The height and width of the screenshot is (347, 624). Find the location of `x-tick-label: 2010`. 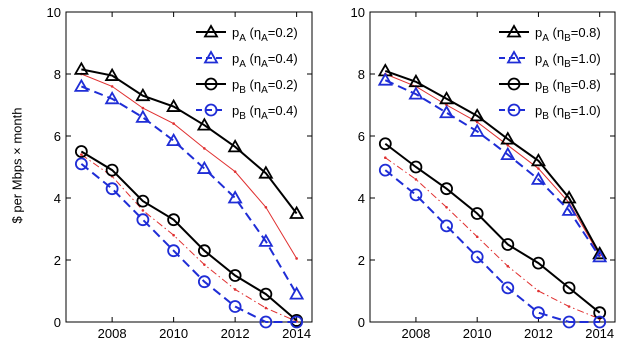

x-tick-label: 2010 is located at coordinates (477, 333).